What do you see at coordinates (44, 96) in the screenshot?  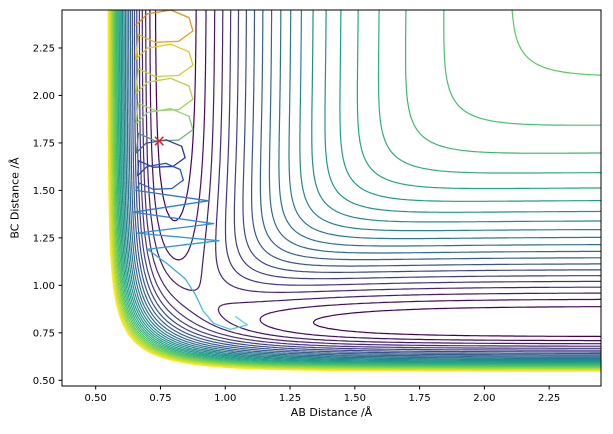 I see `y-tick-label: 2.00` at bounding box center [44, 96].